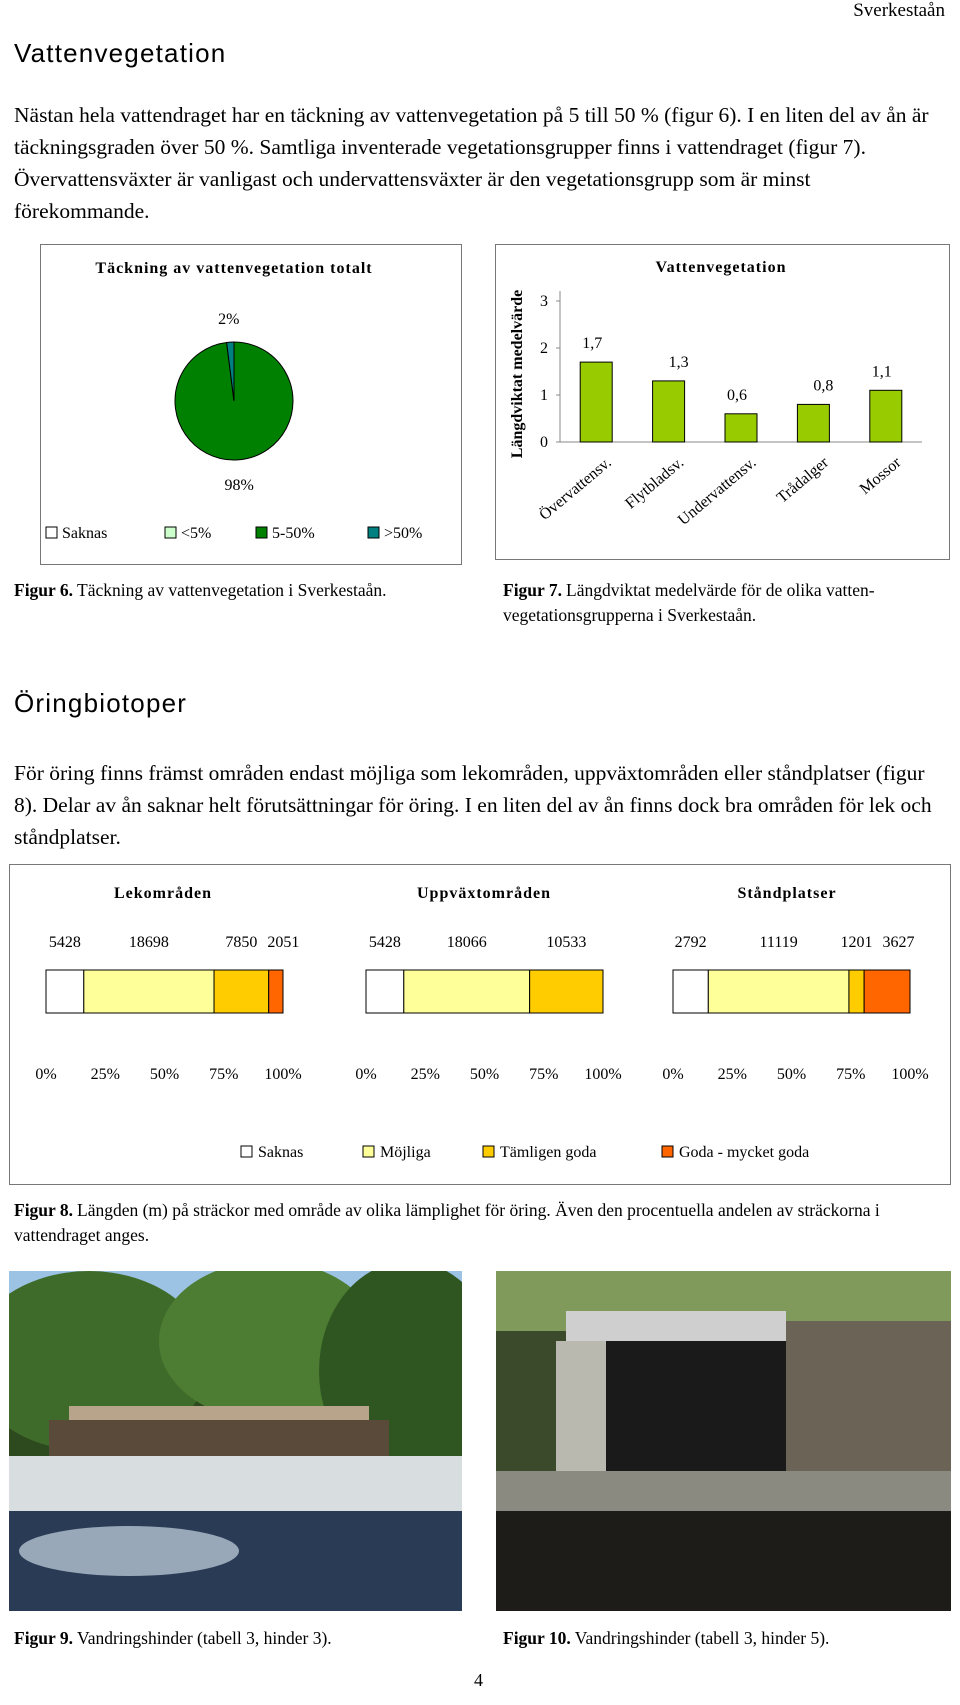 This screenshot has height=1705, width=960. I want to click on y-tick-label: 2, so click(544, 348).